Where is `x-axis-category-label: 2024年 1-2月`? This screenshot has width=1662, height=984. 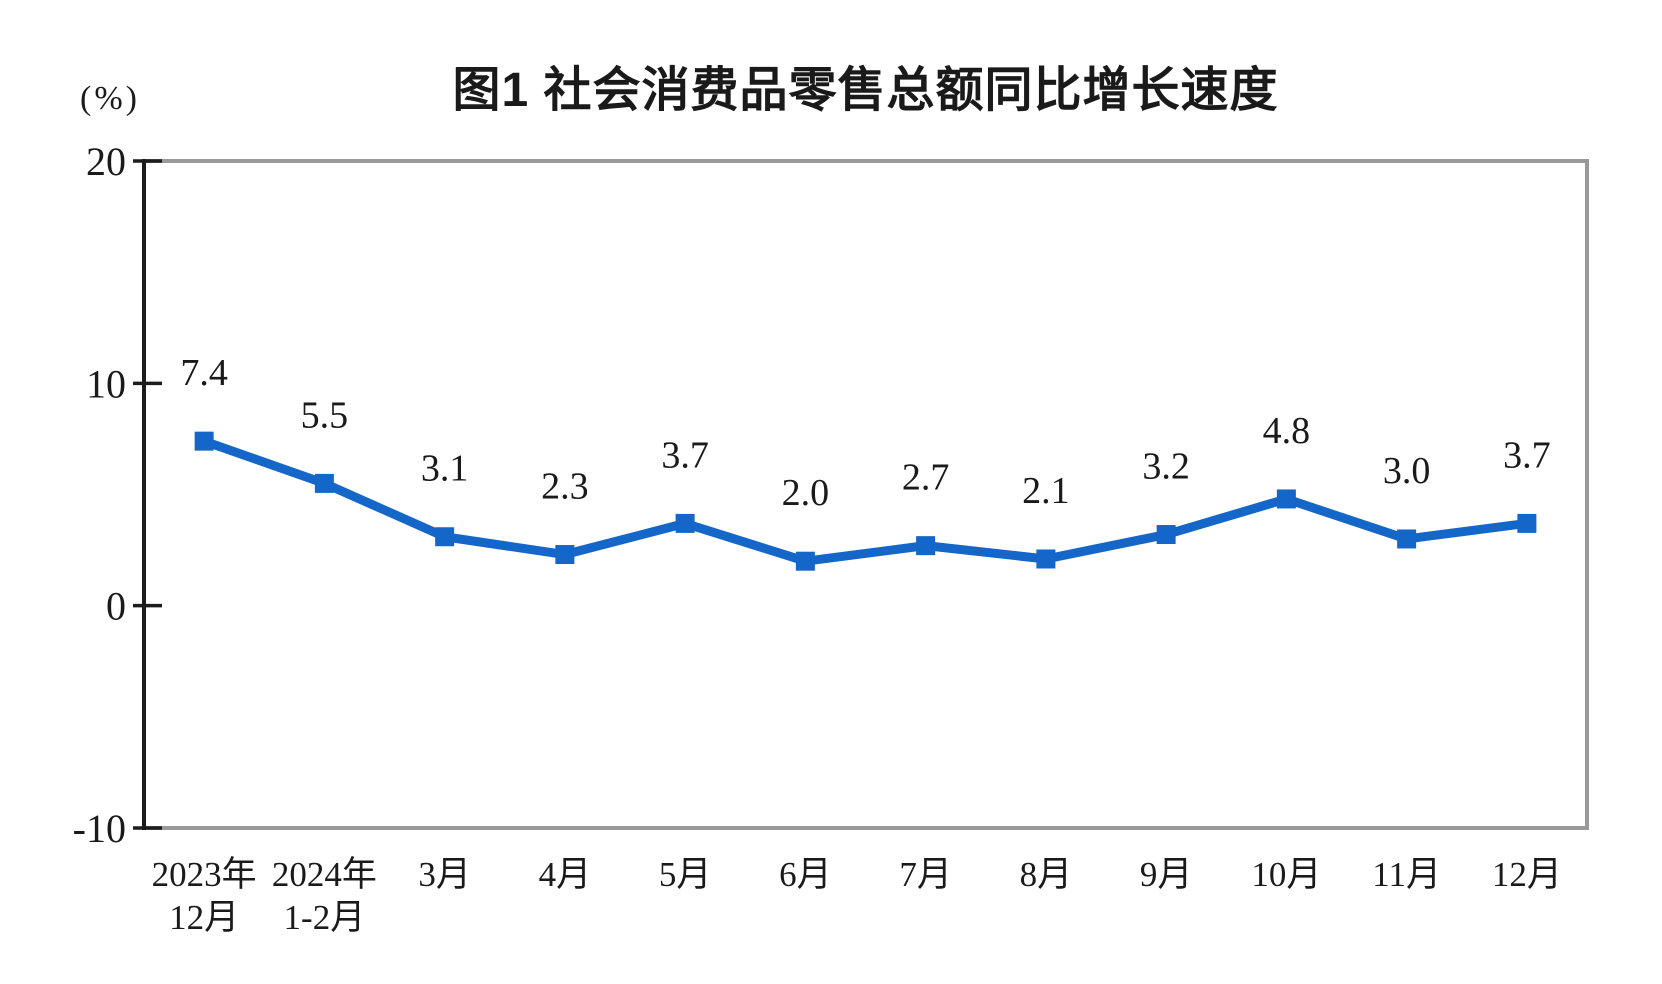
x-axis-category-label: 2024年 1-2月 is located at coordinates (324, 896).